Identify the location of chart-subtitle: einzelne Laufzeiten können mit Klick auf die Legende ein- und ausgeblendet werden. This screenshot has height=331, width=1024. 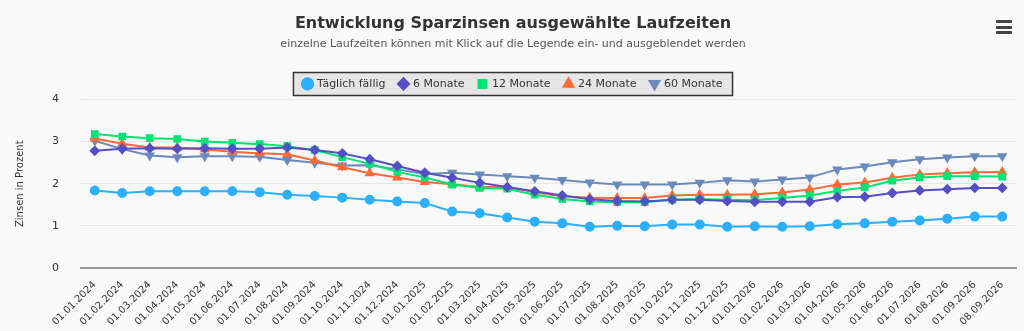
(513, 43).